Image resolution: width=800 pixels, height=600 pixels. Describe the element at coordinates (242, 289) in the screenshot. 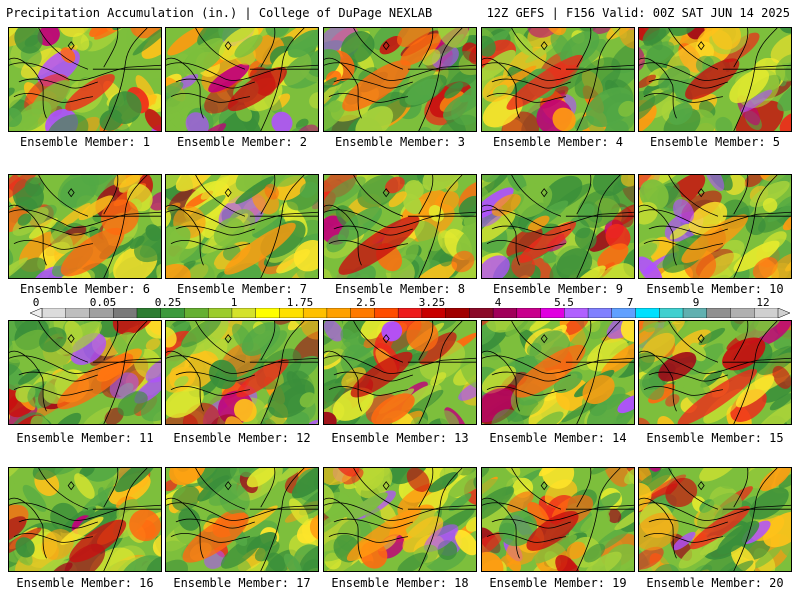

I see `ensemble-member-label: Ensemble Member: 7` at that location.